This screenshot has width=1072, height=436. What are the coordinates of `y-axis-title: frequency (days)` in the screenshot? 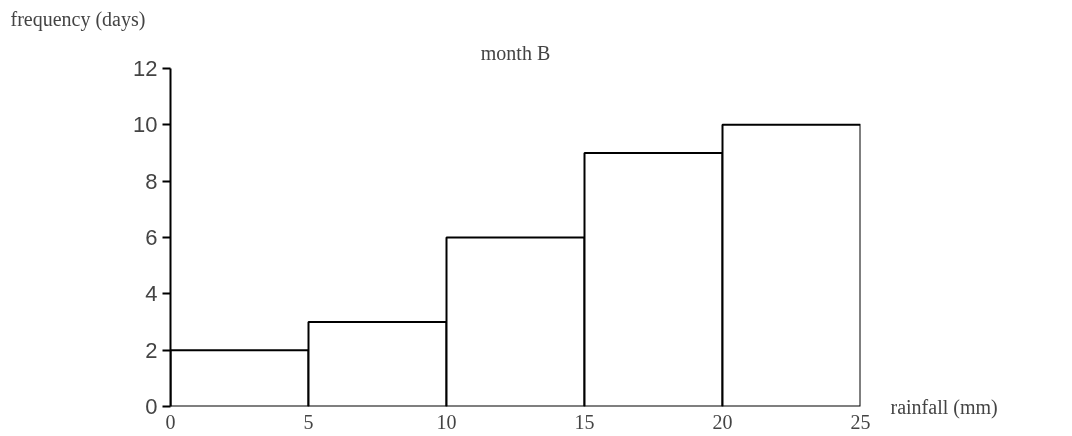 It's located at (78, 19).